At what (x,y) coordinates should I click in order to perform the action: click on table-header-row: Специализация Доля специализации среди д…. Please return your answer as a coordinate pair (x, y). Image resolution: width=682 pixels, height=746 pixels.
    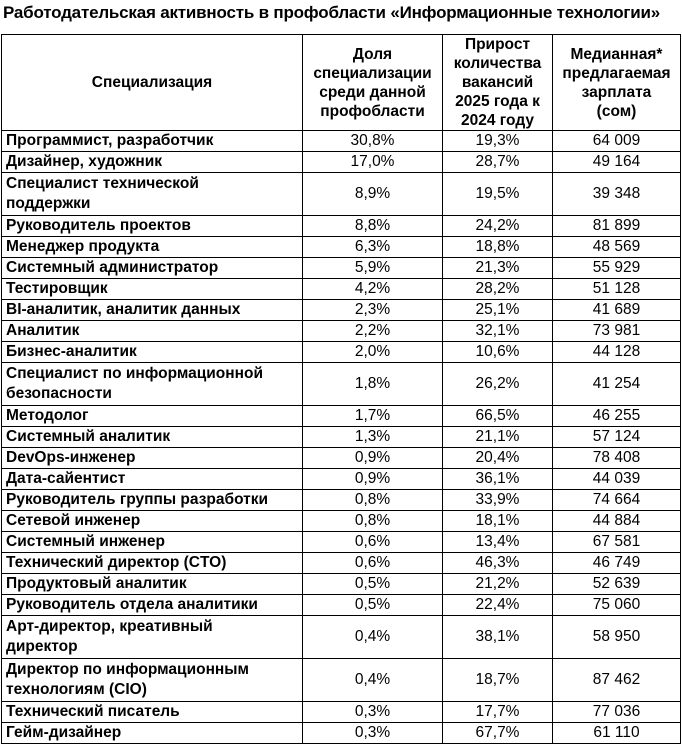
    Looking at the image, I should click on (341, 82).